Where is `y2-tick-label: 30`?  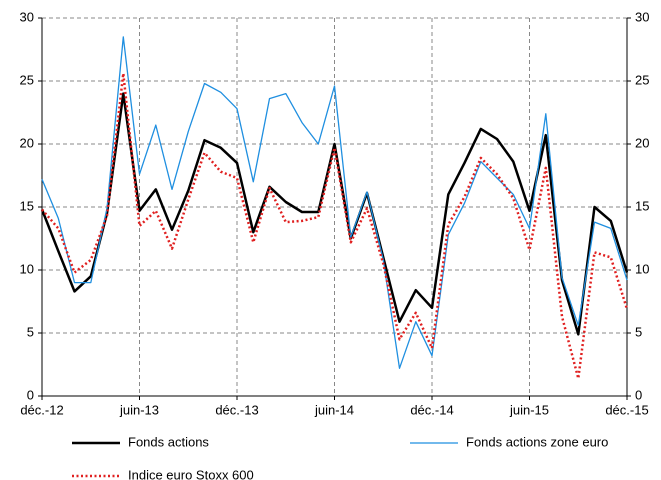
y2-tick-label: 30 is located at coordinates (642, 16).